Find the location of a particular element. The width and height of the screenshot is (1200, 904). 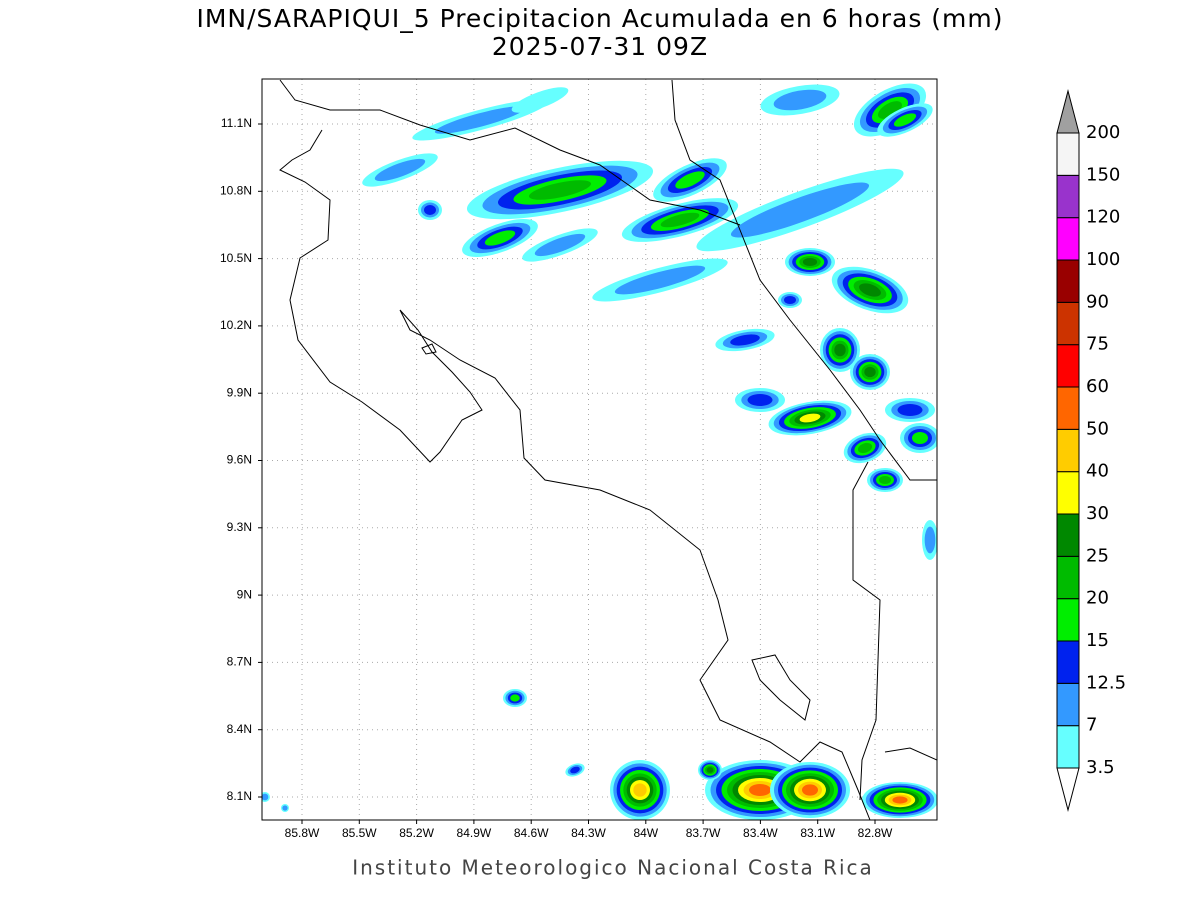

colorbar-label: 200 is located at coordinates (1103, 132).